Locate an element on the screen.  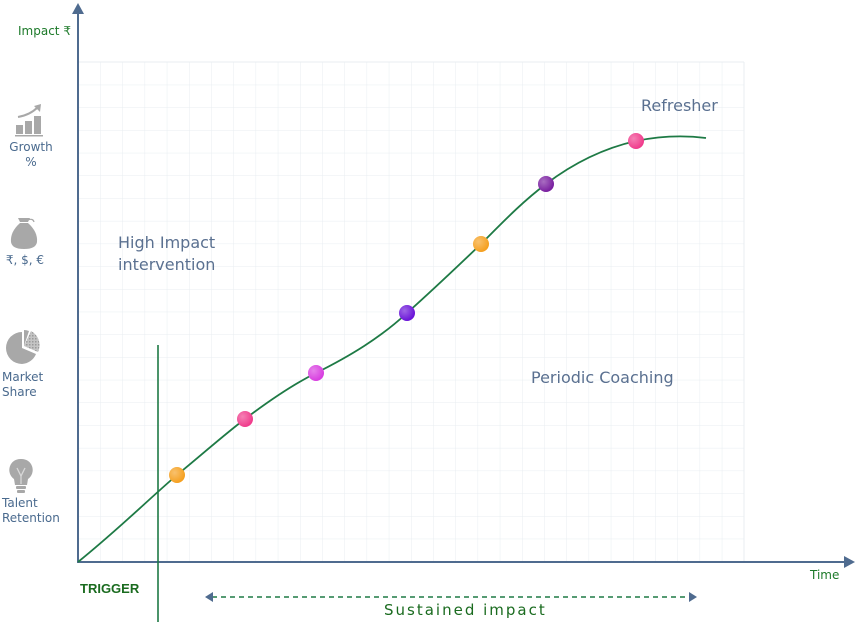
y-category-market-share: Market Share is located at coordinates (23, 384).